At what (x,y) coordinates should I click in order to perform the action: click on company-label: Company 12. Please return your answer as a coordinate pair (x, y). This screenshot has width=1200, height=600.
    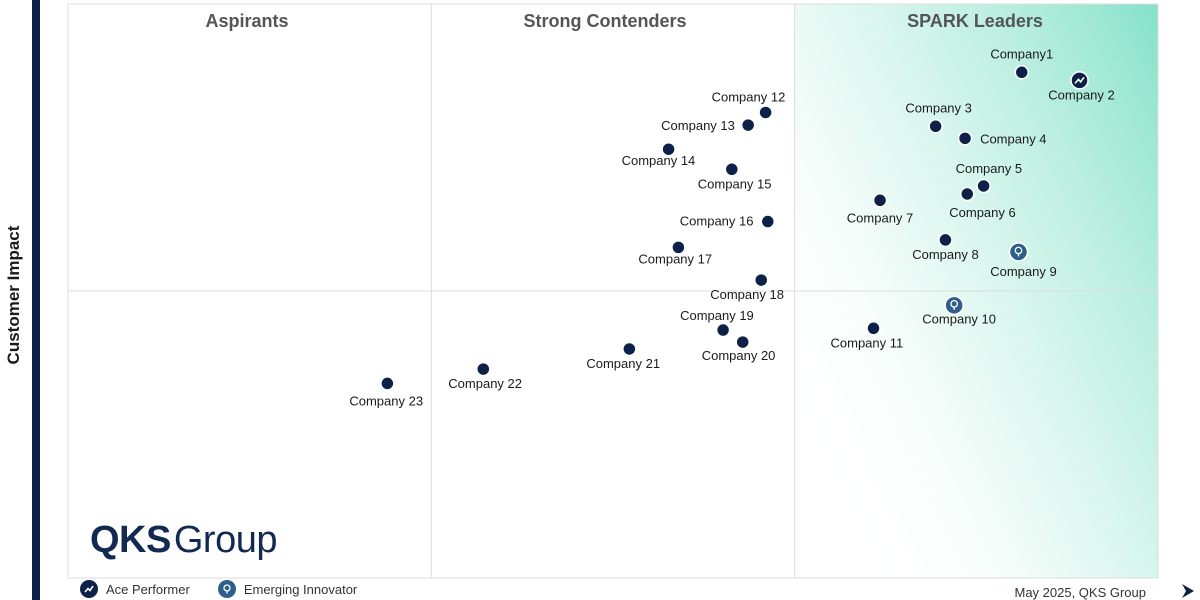
    Looking at the image, I should click on (749, 96).